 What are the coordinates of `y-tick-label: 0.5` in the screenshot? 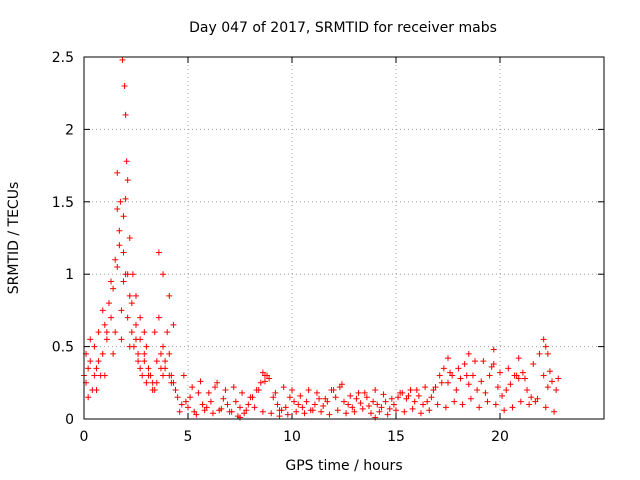 It's located at (63, 348).